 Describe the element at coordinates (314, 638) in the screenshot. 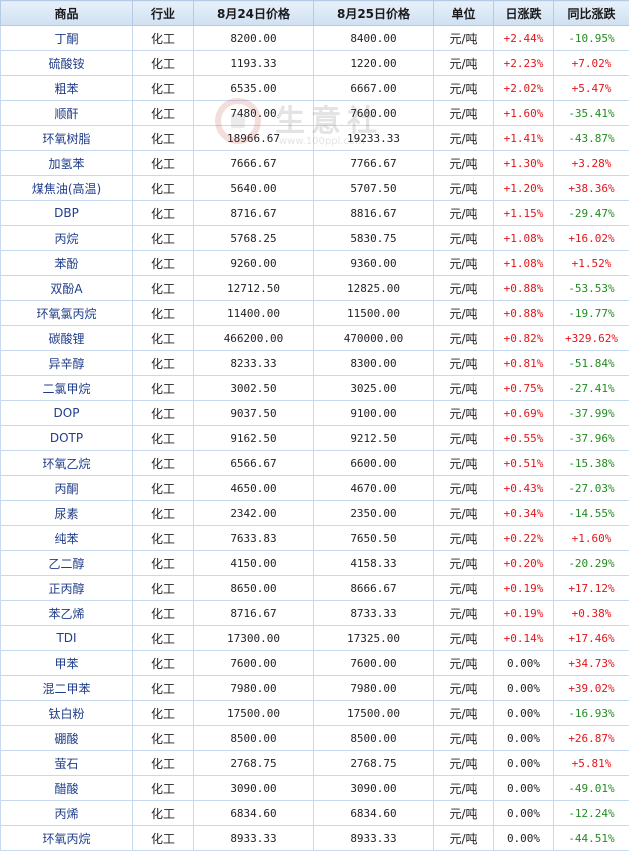

I see `table-row: TDI 化工 17300.00 17325.00 元/吨 +0.14% +17.46%` at that location.